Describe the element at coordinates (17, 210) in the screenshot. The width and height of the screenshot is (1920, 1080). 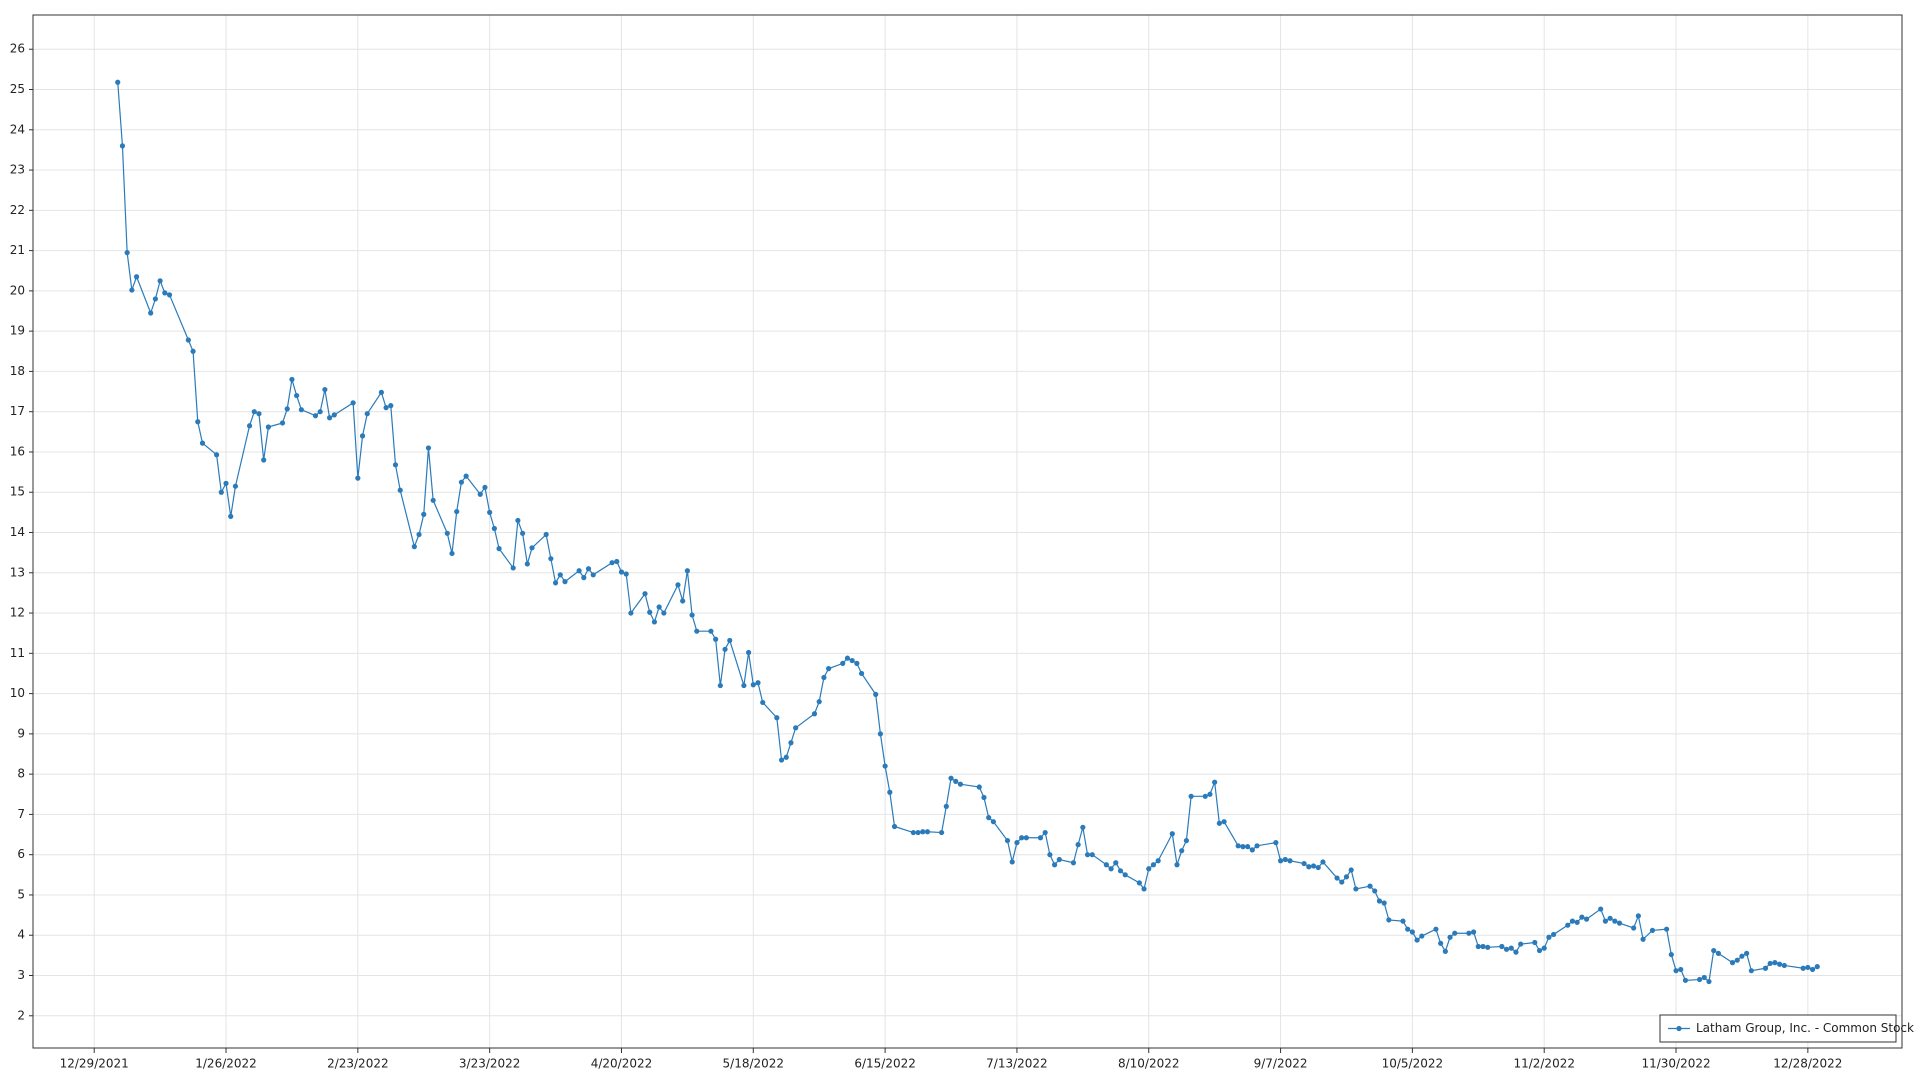
I see `y-tick-label: 22` at that location.